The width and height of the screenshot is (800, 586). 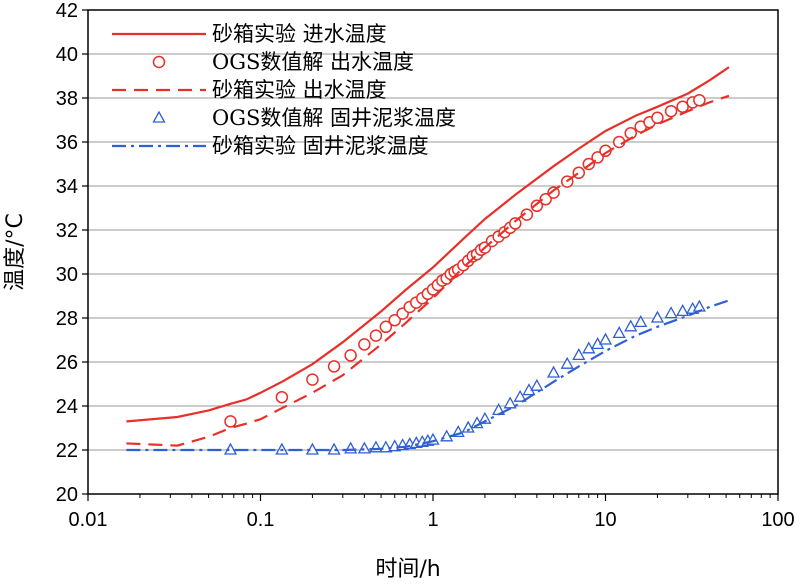 What do you see at coordinates (88, 520) in the screenshot?
I see `x-tick-label: 0.01` at bounding box center [88, 520].